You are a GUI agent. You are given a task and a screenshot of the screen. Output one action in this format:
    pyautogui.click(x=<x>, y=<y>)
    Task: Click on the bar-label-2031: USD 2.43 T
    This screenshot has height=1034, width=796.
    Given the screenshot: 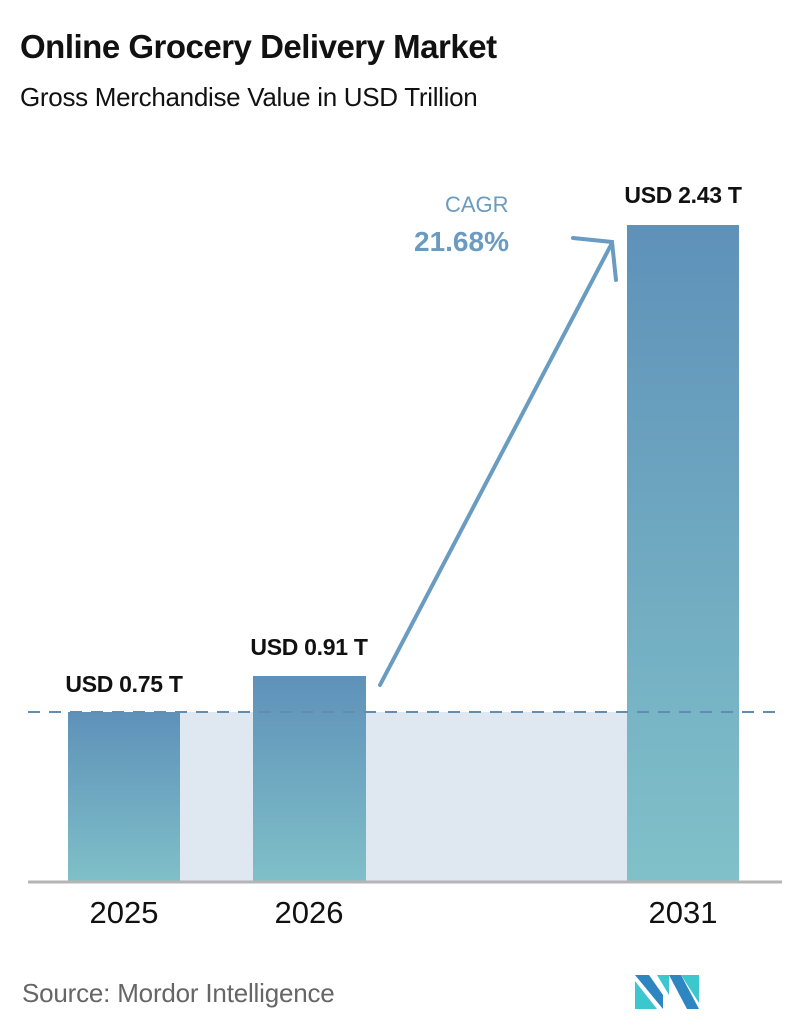 What is the action you would take?
    pyautogui.click(x=683, y=195)
    